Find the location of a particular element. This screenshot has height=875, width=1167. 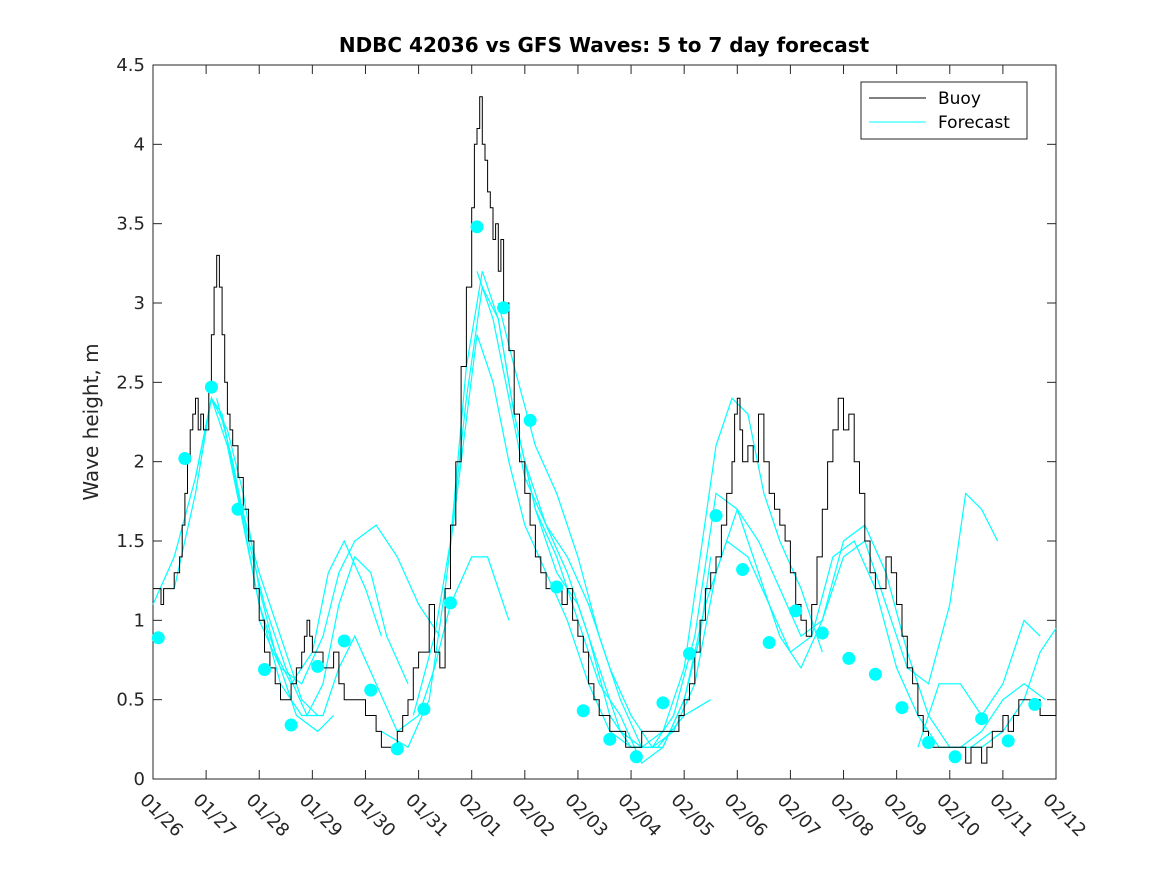

y-tick-label: 4.5 is located at coordinates (130, 65).